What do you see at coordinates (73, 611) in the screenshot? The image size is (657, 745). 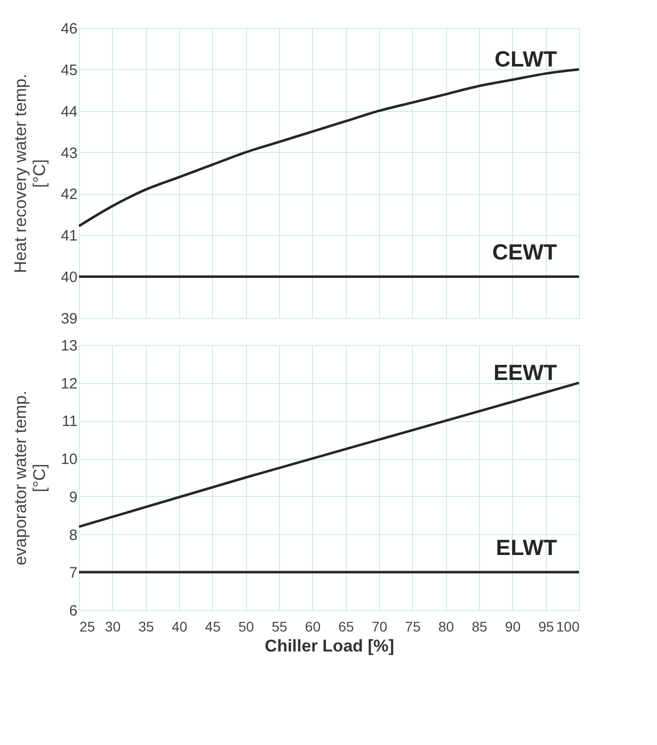 I see `y-tick-label: 6` at bounding box center [73, 611].